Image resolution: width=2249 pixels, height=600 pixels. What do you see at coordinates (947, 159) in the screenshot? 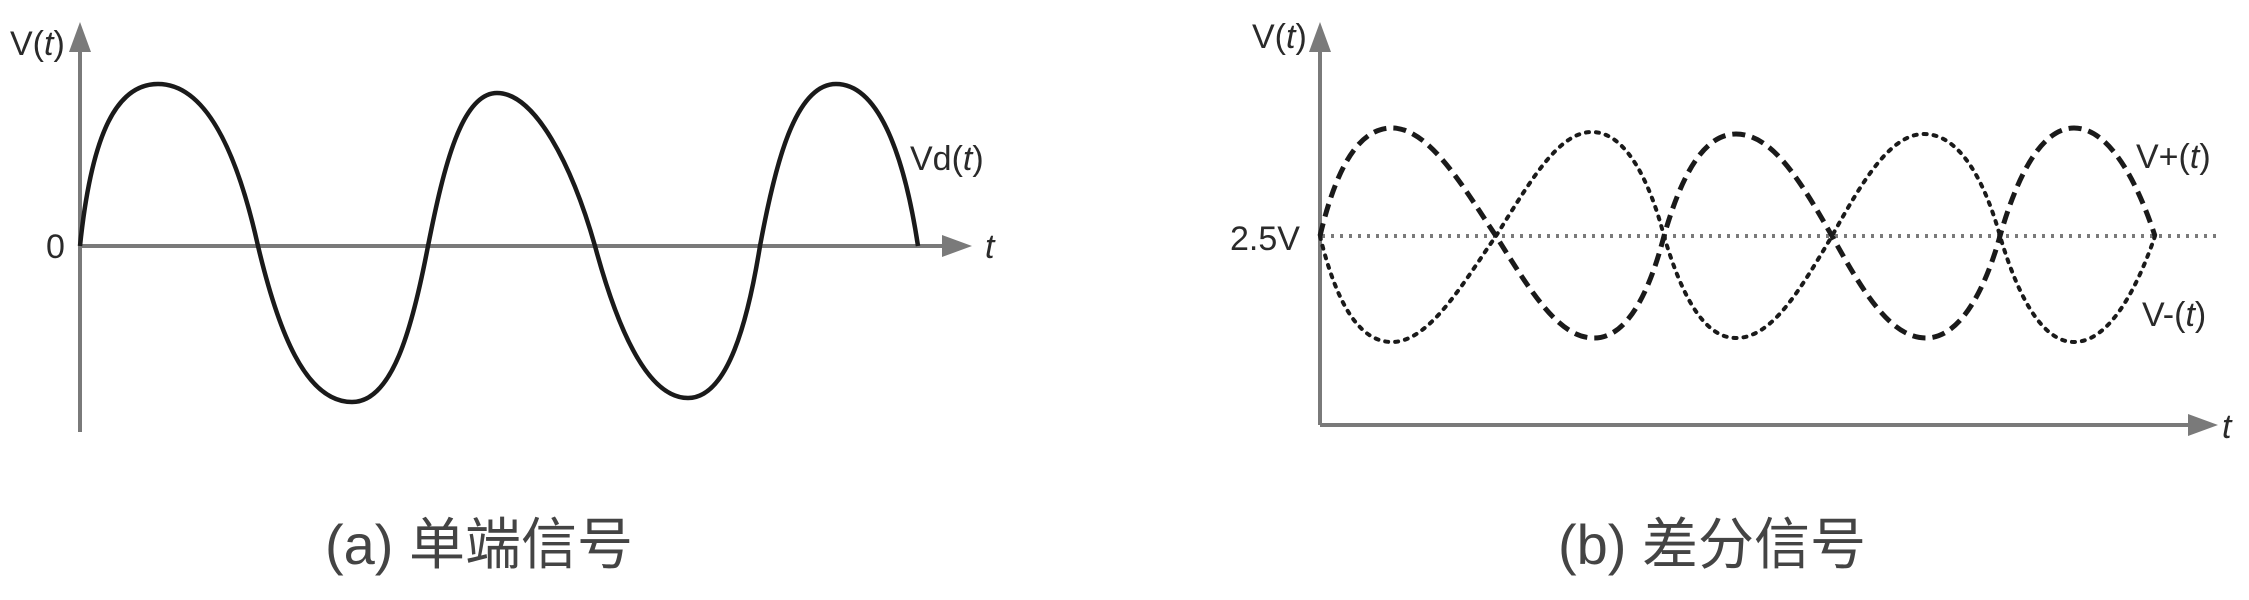
I see `panel-a-signal-label: Vd(t)` at bounding box center [947, 159].